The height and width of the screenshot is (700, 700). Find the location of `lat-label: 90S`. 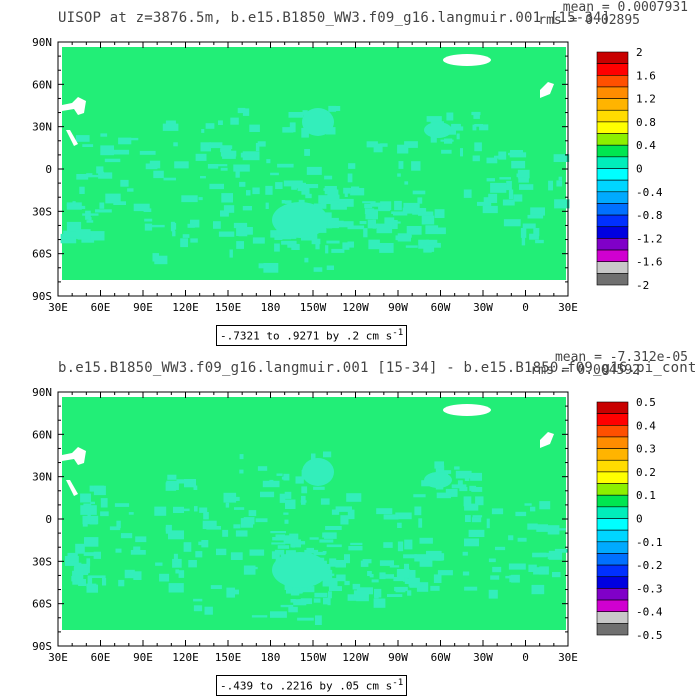

lat-label: 90S is located at coordinates (42, 296).